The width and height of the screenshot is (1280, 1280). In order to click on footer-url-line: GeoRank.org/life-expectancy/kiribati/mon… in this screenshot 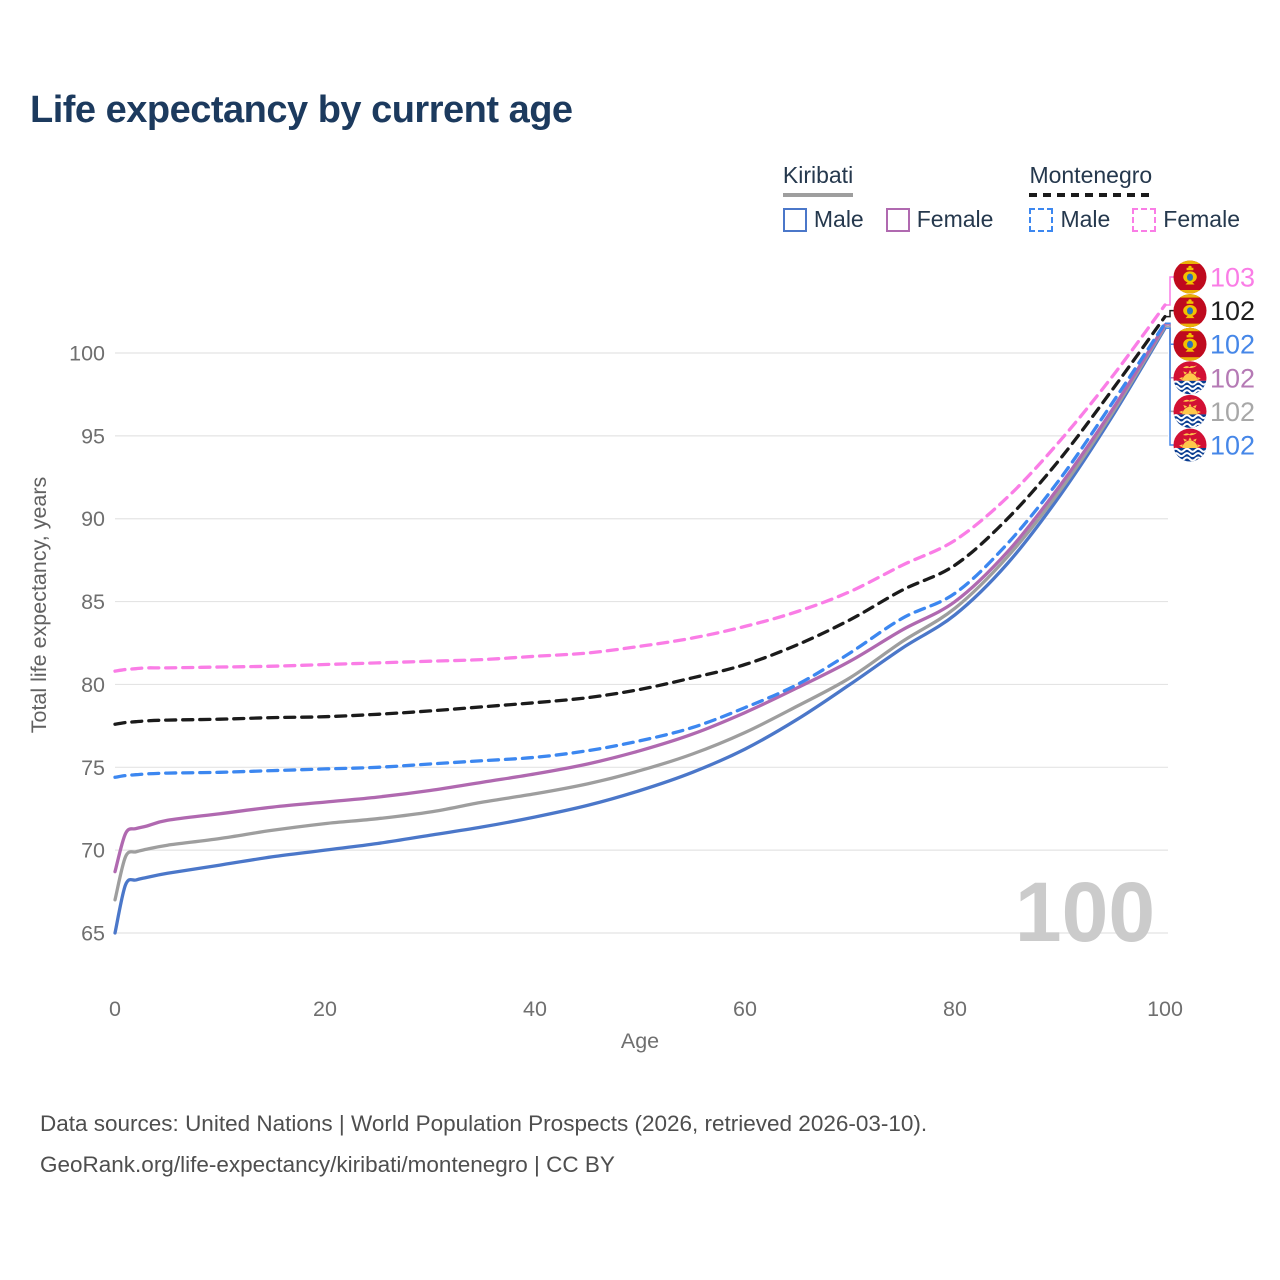, I will do `click(327, 1164)`.